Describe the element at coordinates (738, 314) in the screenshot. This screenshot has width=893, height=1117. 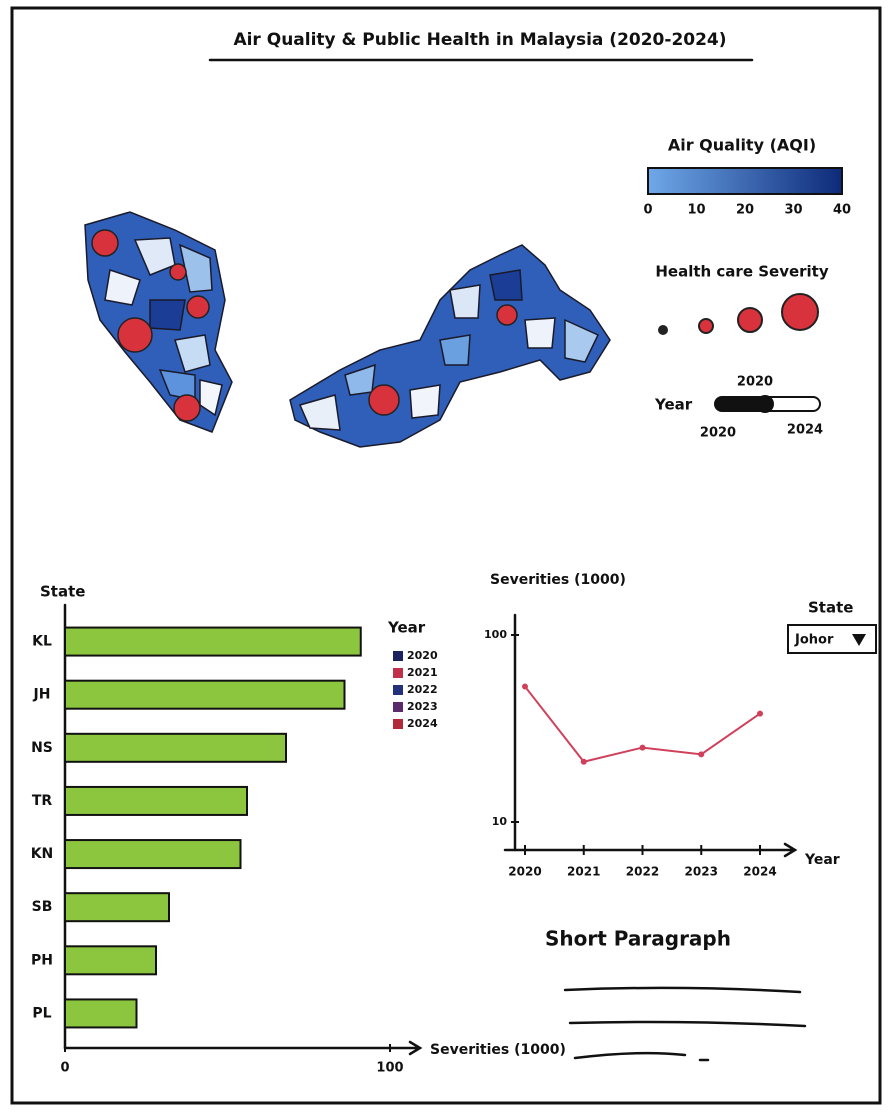
I see `severity-legend` at that location.